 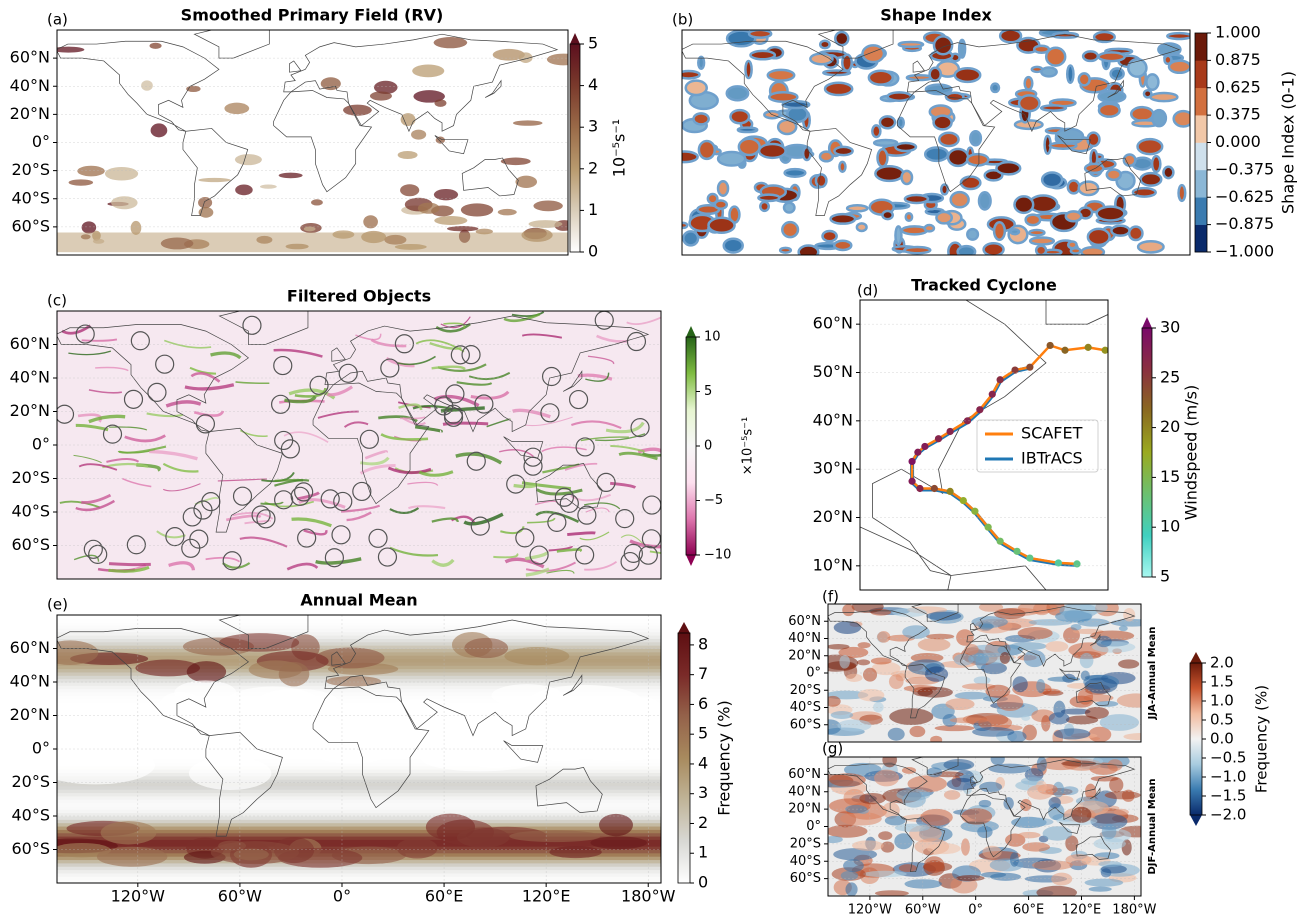 I want to click on colorbar-tick-label: −0.375, so click(x=1244, y=168).